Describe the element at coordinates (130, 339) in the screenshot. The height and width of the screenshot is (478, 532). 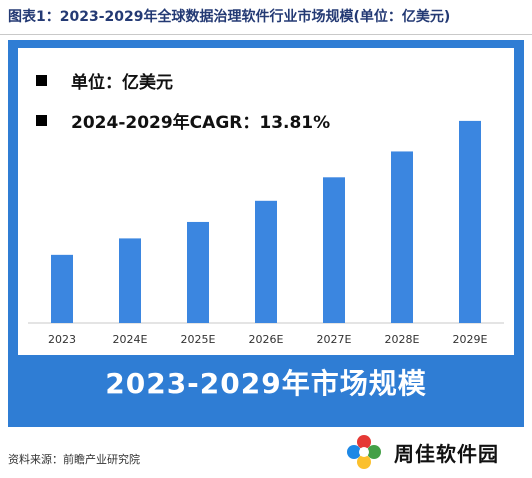
I see `x-tick-label: 2024E` at that location.